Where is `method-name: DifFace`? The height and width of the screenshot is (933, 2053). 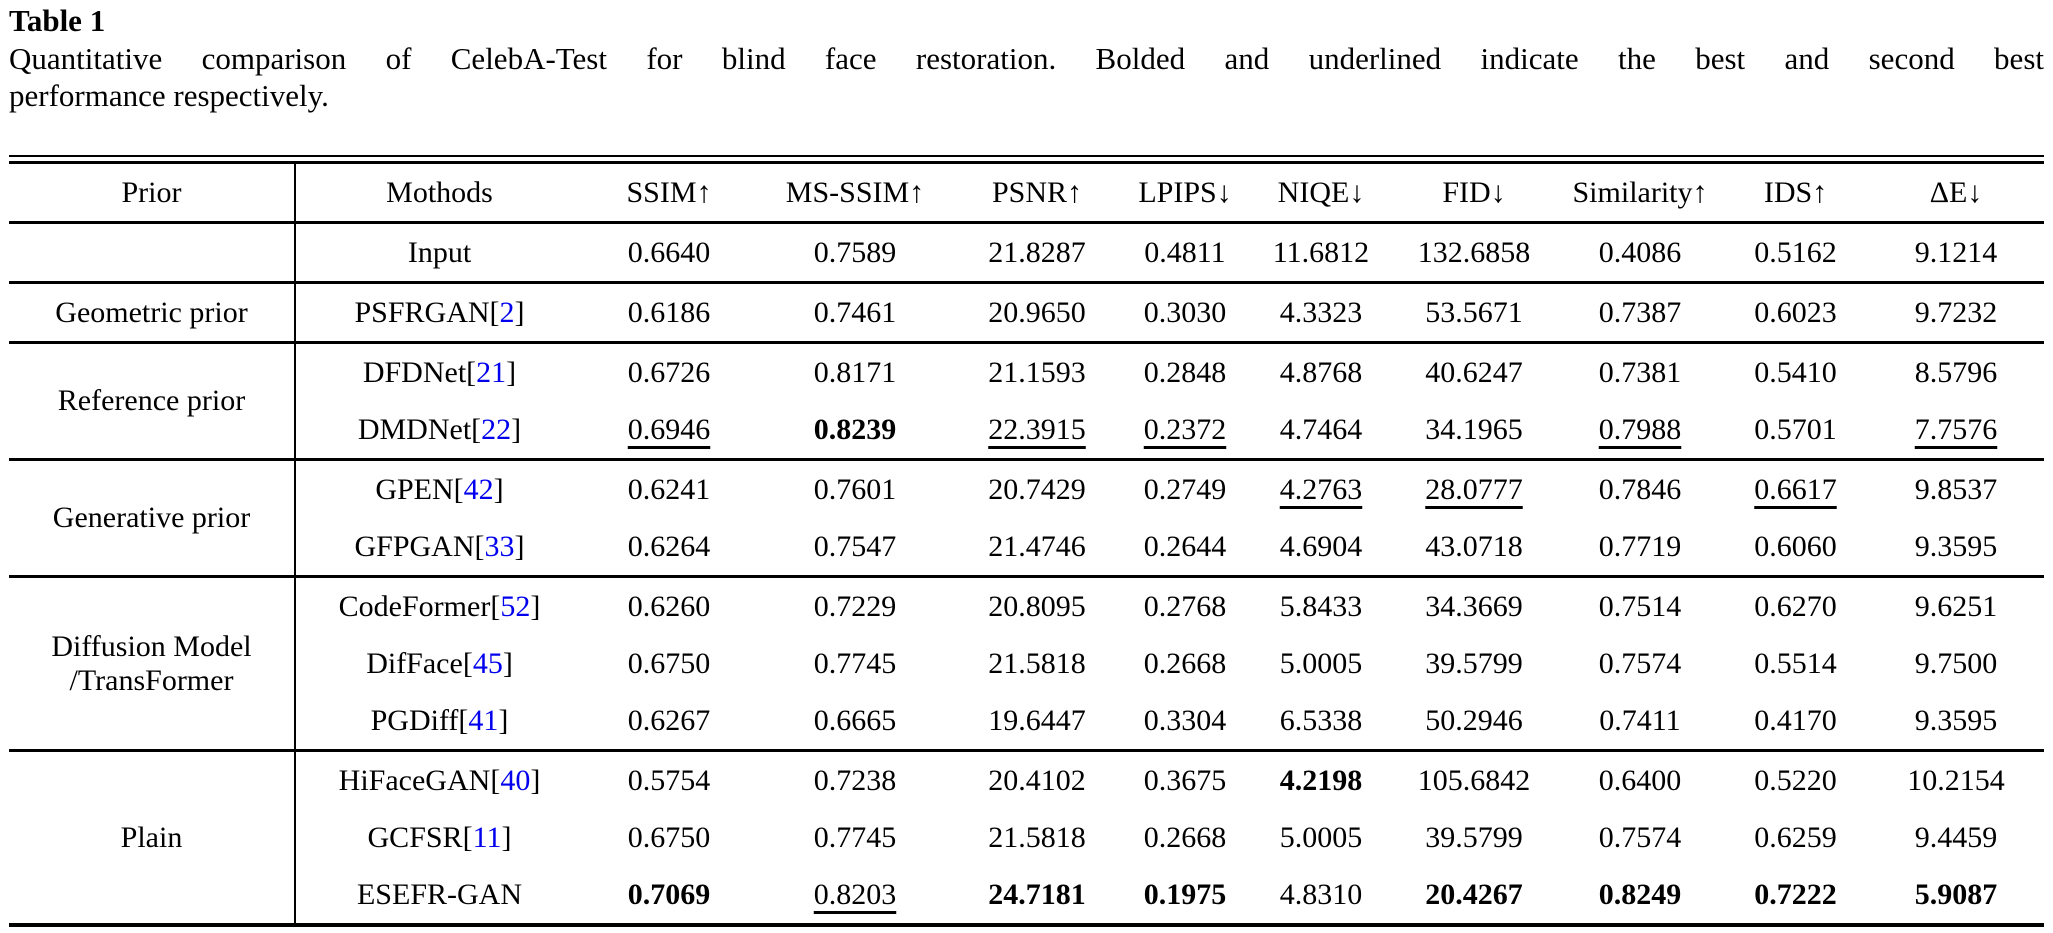
method-name: DifFace is located at coordinates (414, 663).